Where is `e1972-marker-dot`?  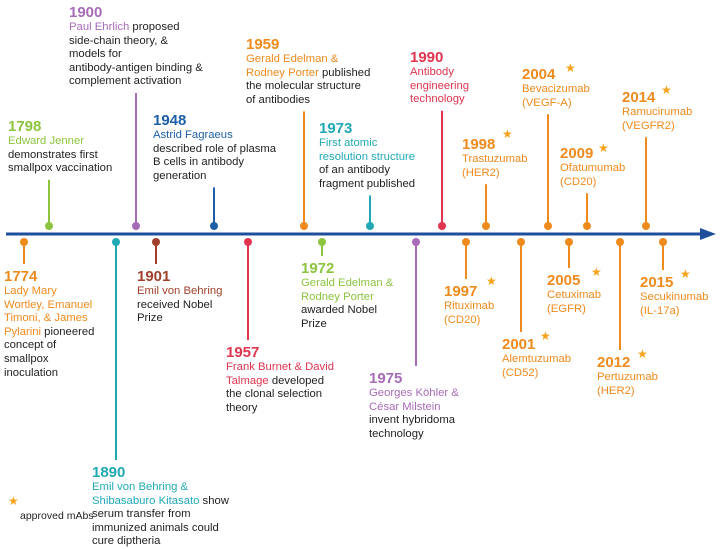 e1972-marker-dot is located at coordinates (322, 242).